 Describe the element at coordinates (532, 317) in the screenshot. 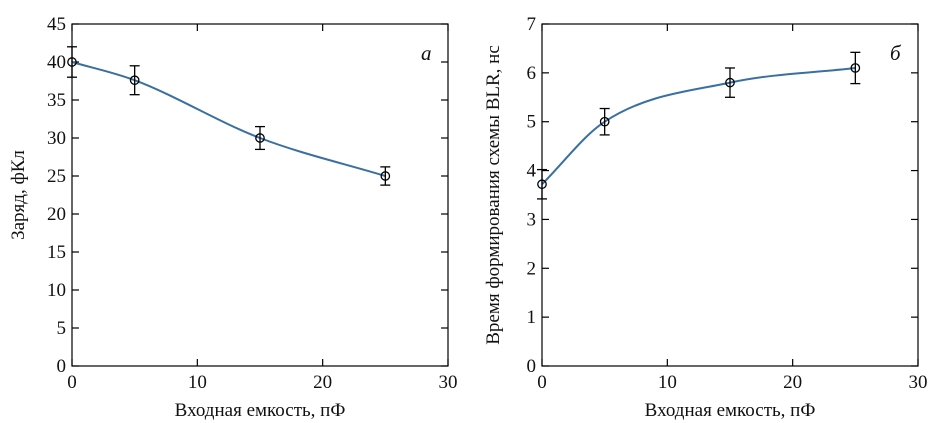

I see `y-tick-label: 1` at that location.